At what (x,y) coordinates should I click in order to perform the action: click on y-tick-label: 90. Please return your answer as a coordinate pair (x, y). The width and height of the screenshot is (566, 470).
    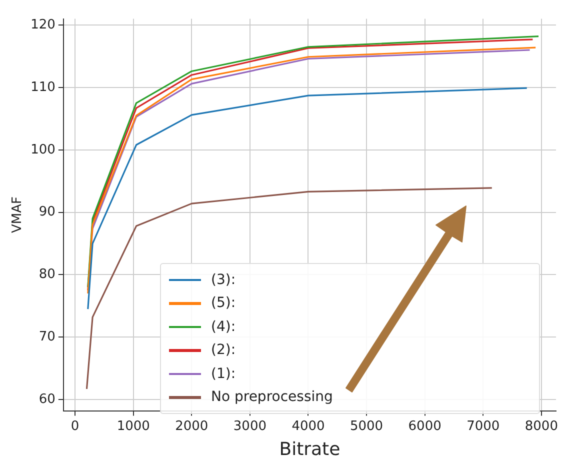
    Looking at the image, I should click on (47, 212).